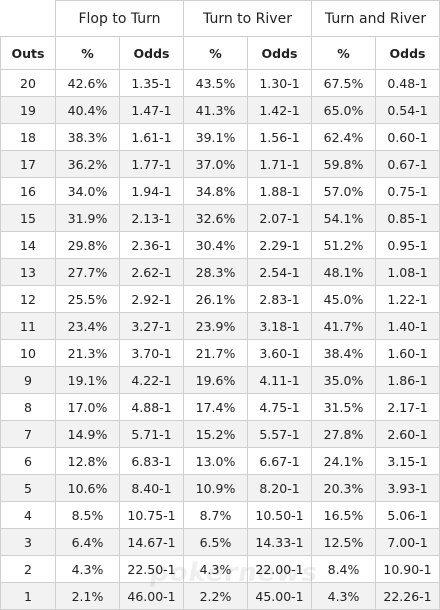 This screenshot has height=610, width=440. Describe the element at coordinates (344, 164) in the screenshot. I see `turn-and-river-percent-cell: 59.8%` at that location.